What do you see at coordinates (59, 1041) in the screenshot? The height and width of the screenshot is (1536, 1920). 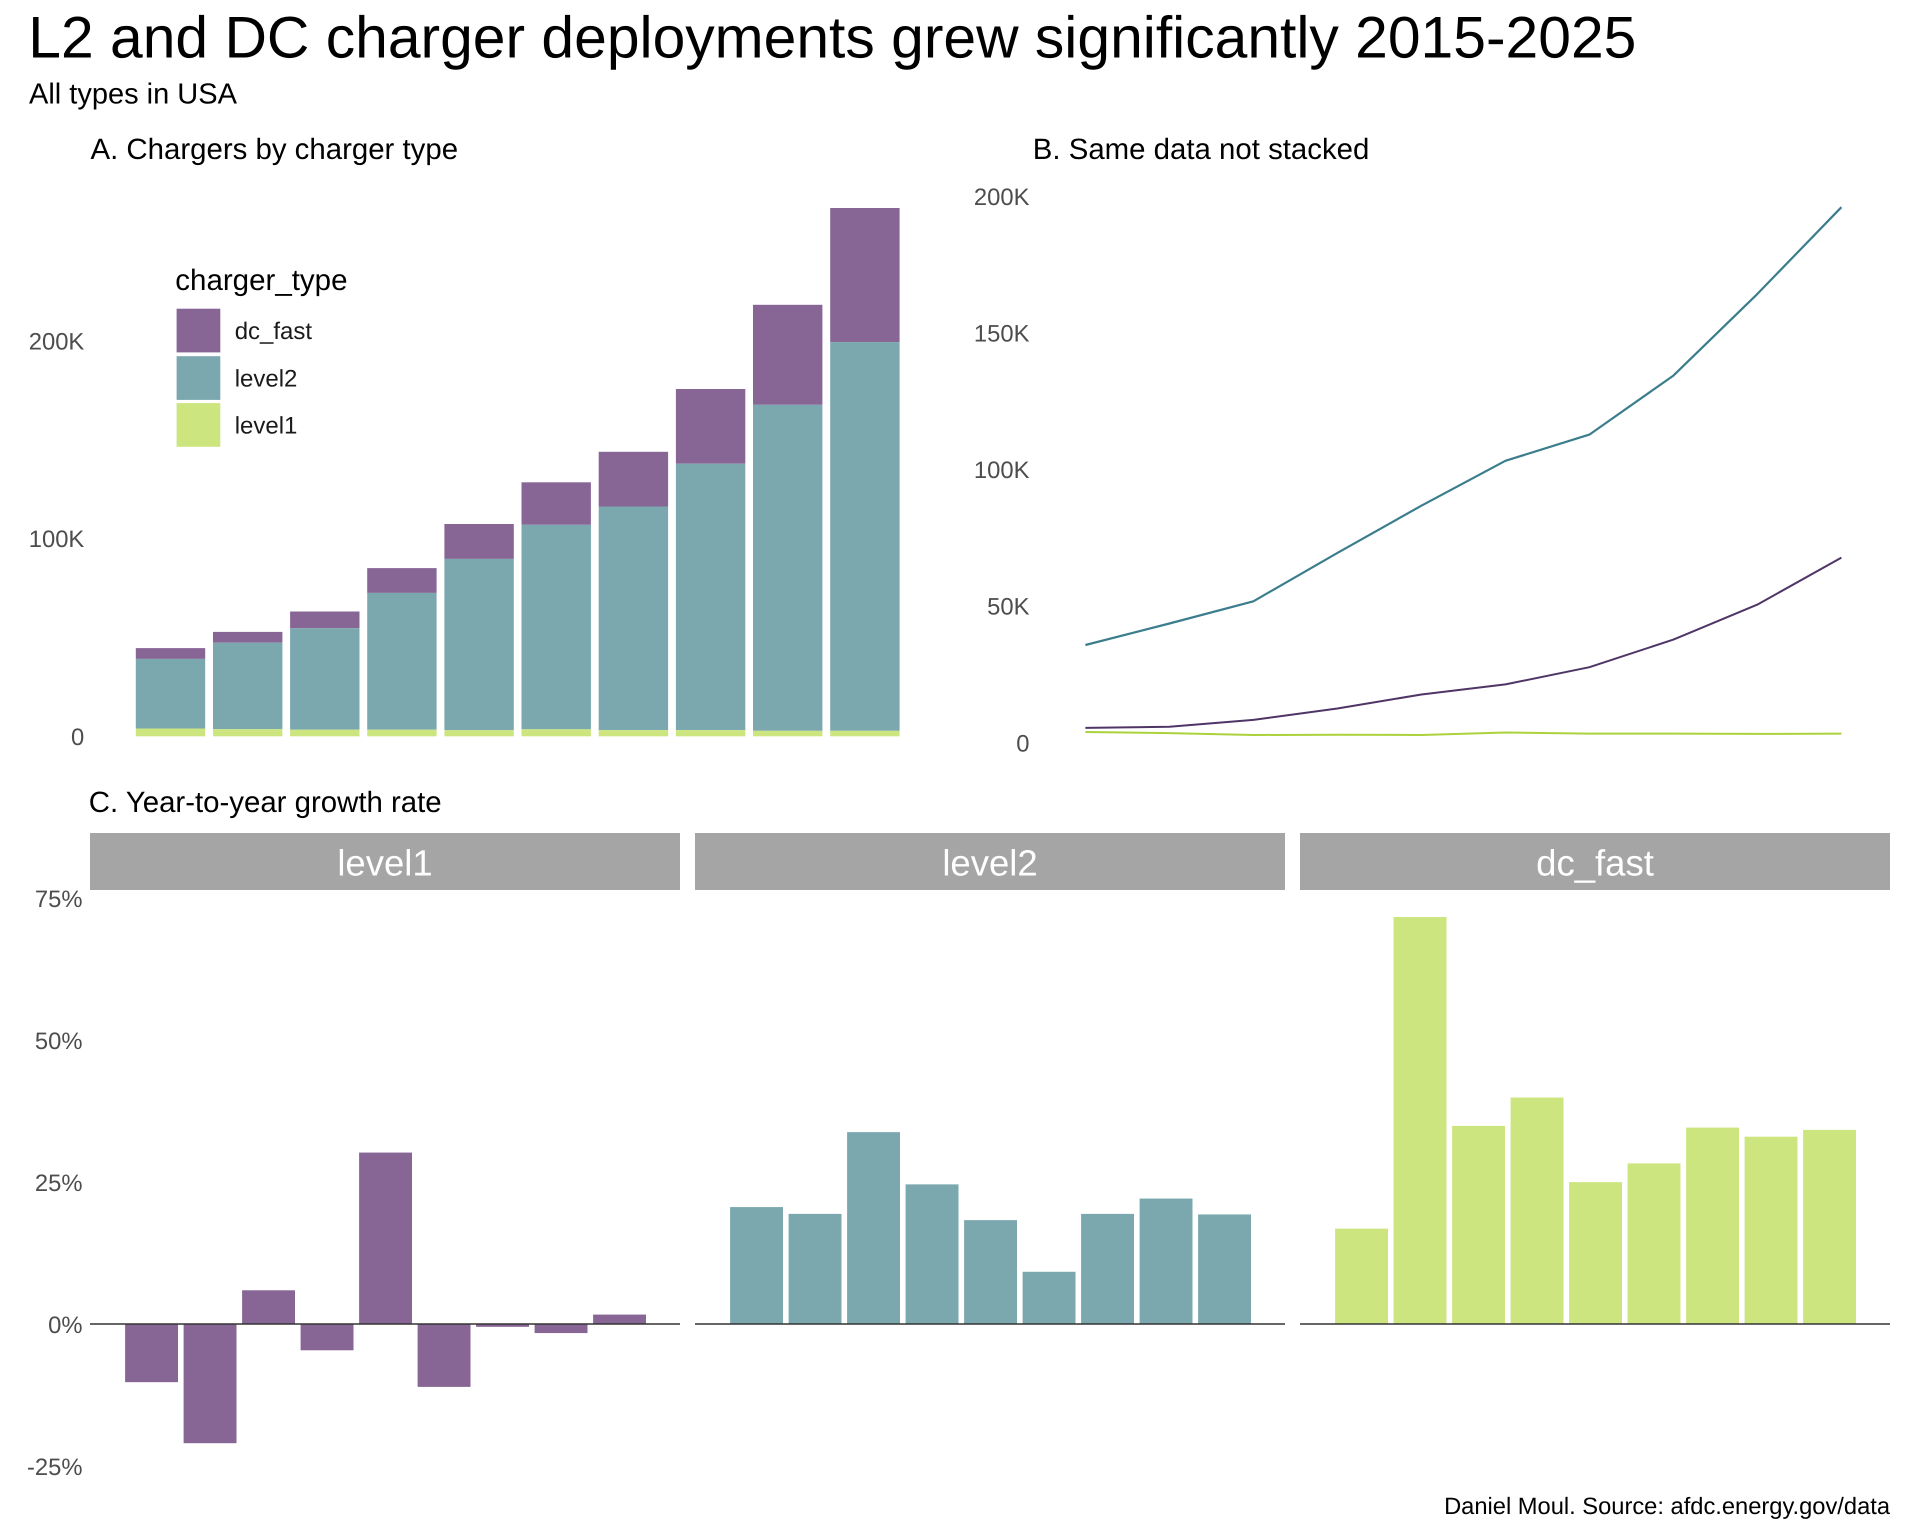 I see `svg-text: 50%` at bounding box center [59, 1041].